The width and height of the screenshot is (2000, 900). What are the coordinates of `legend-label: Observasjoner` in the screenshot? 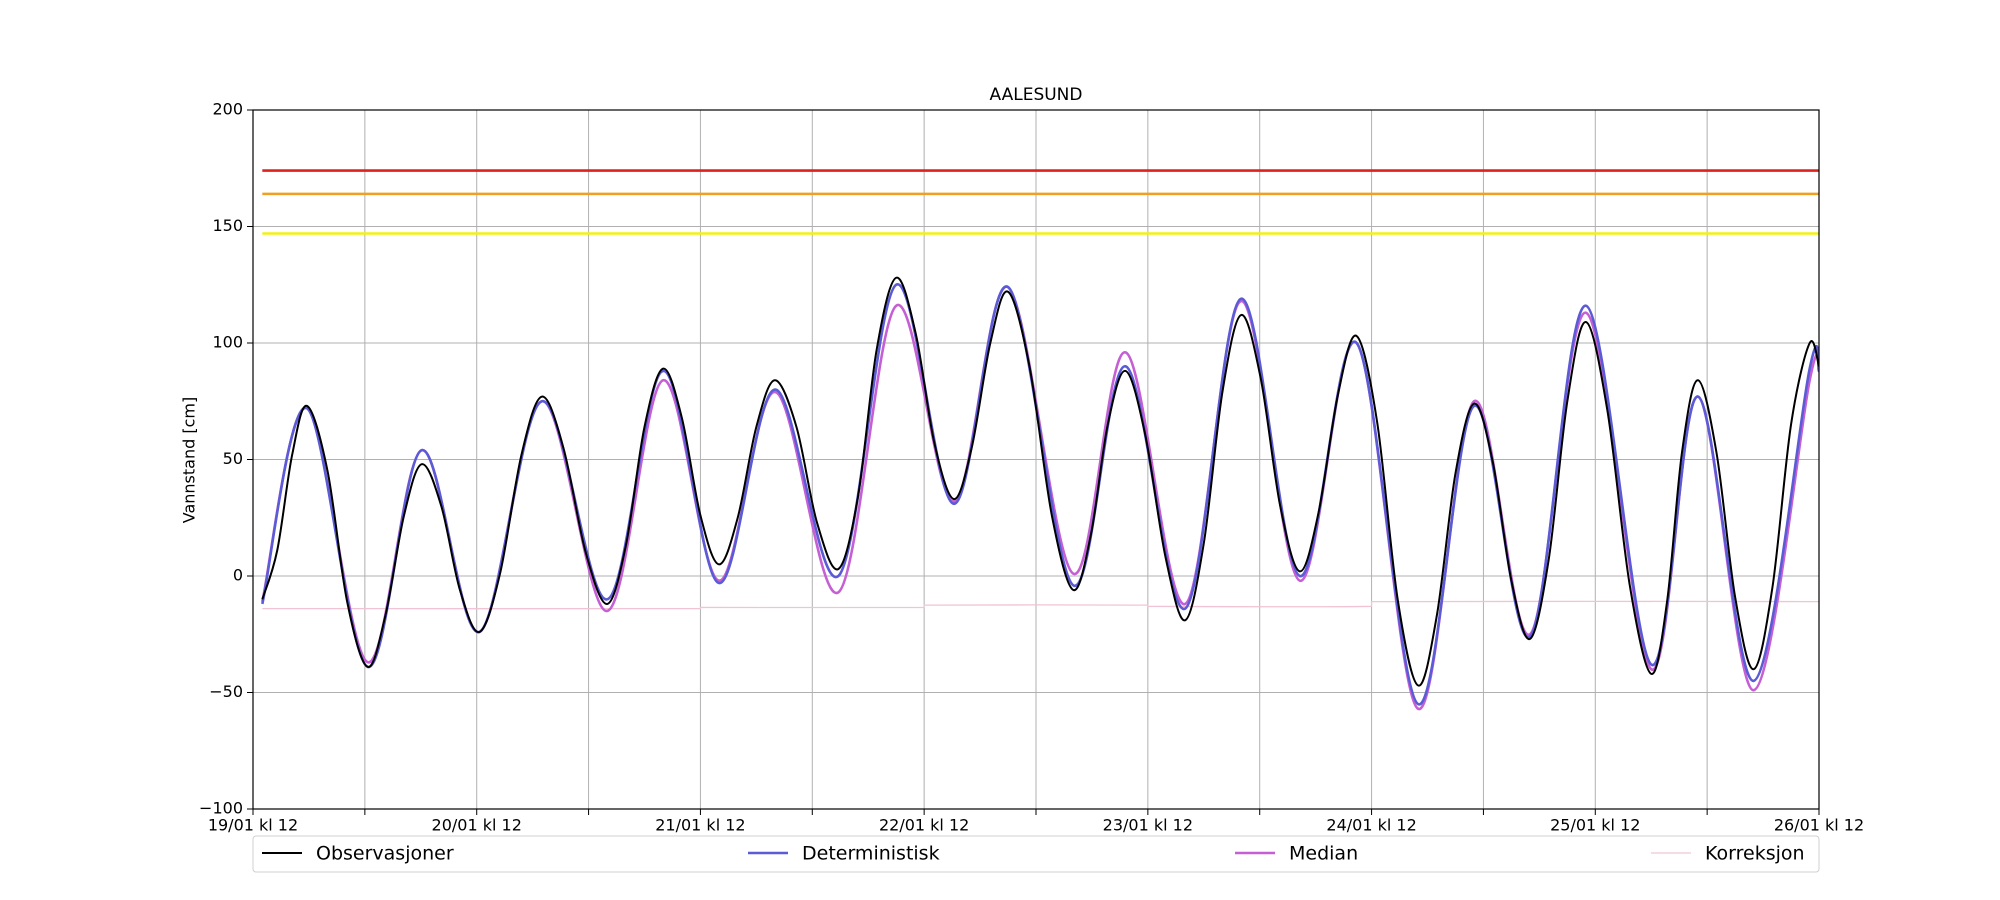 It's located at (385, 854).